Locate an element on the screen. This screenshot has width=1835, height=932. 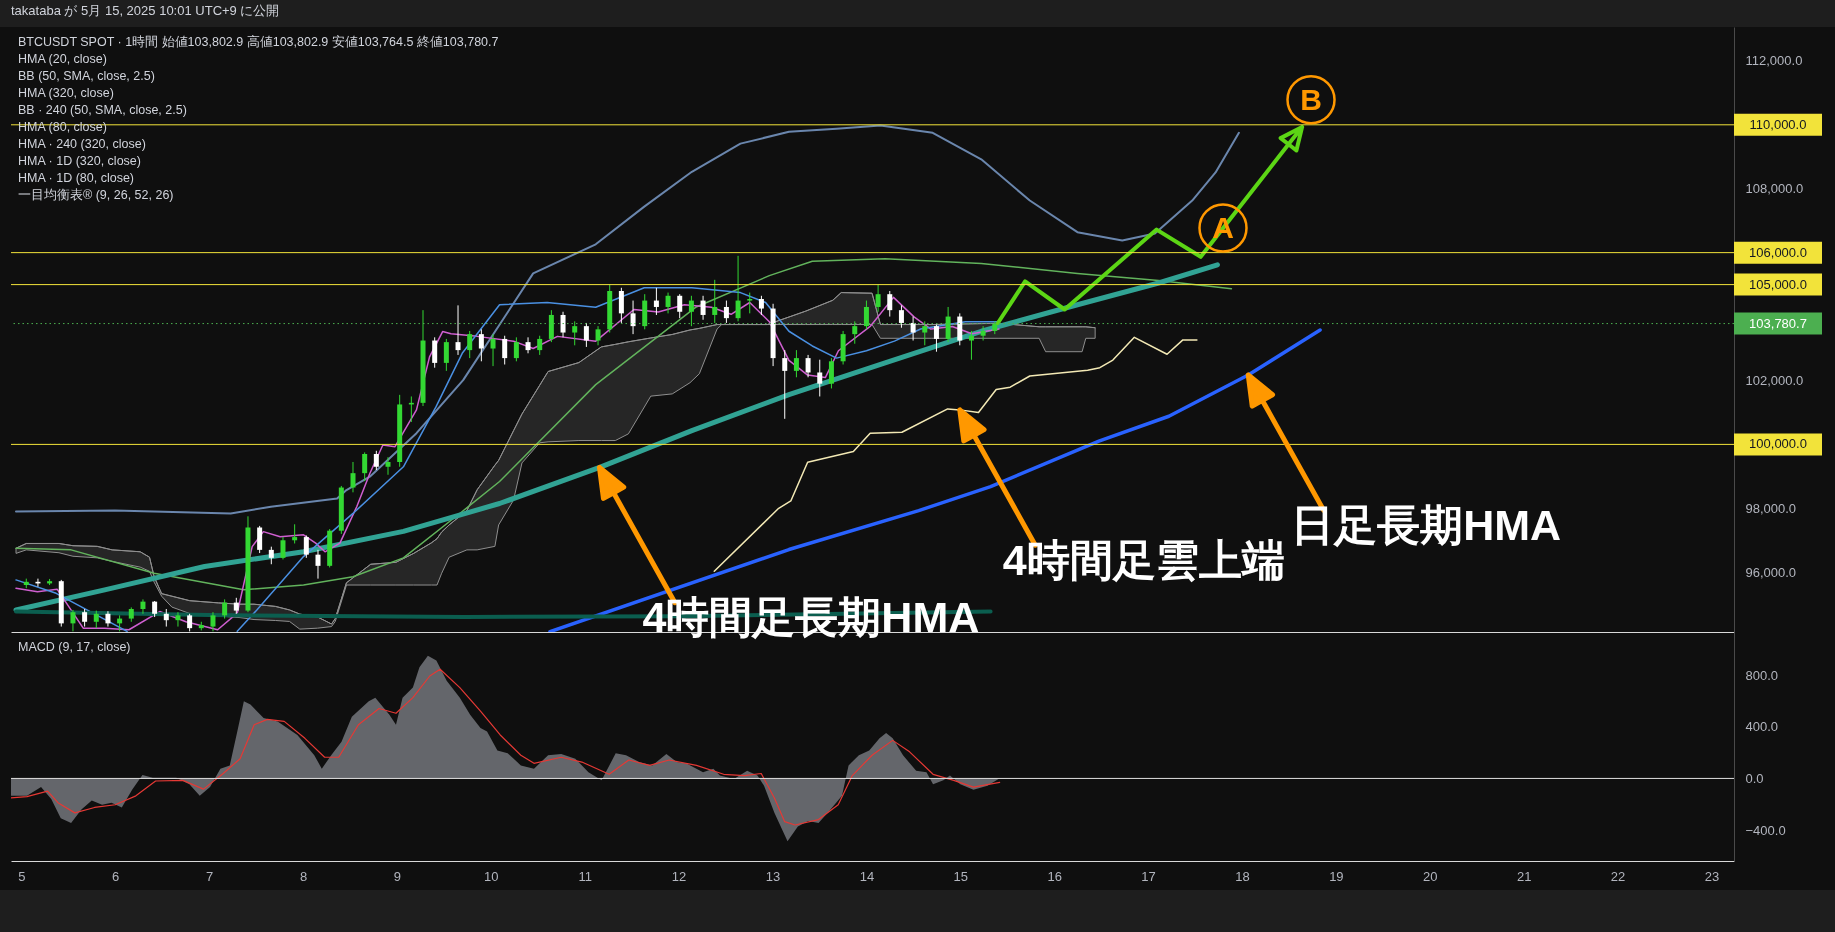
y-tick-label: 800.0 is located at coordinates (1762, 675).